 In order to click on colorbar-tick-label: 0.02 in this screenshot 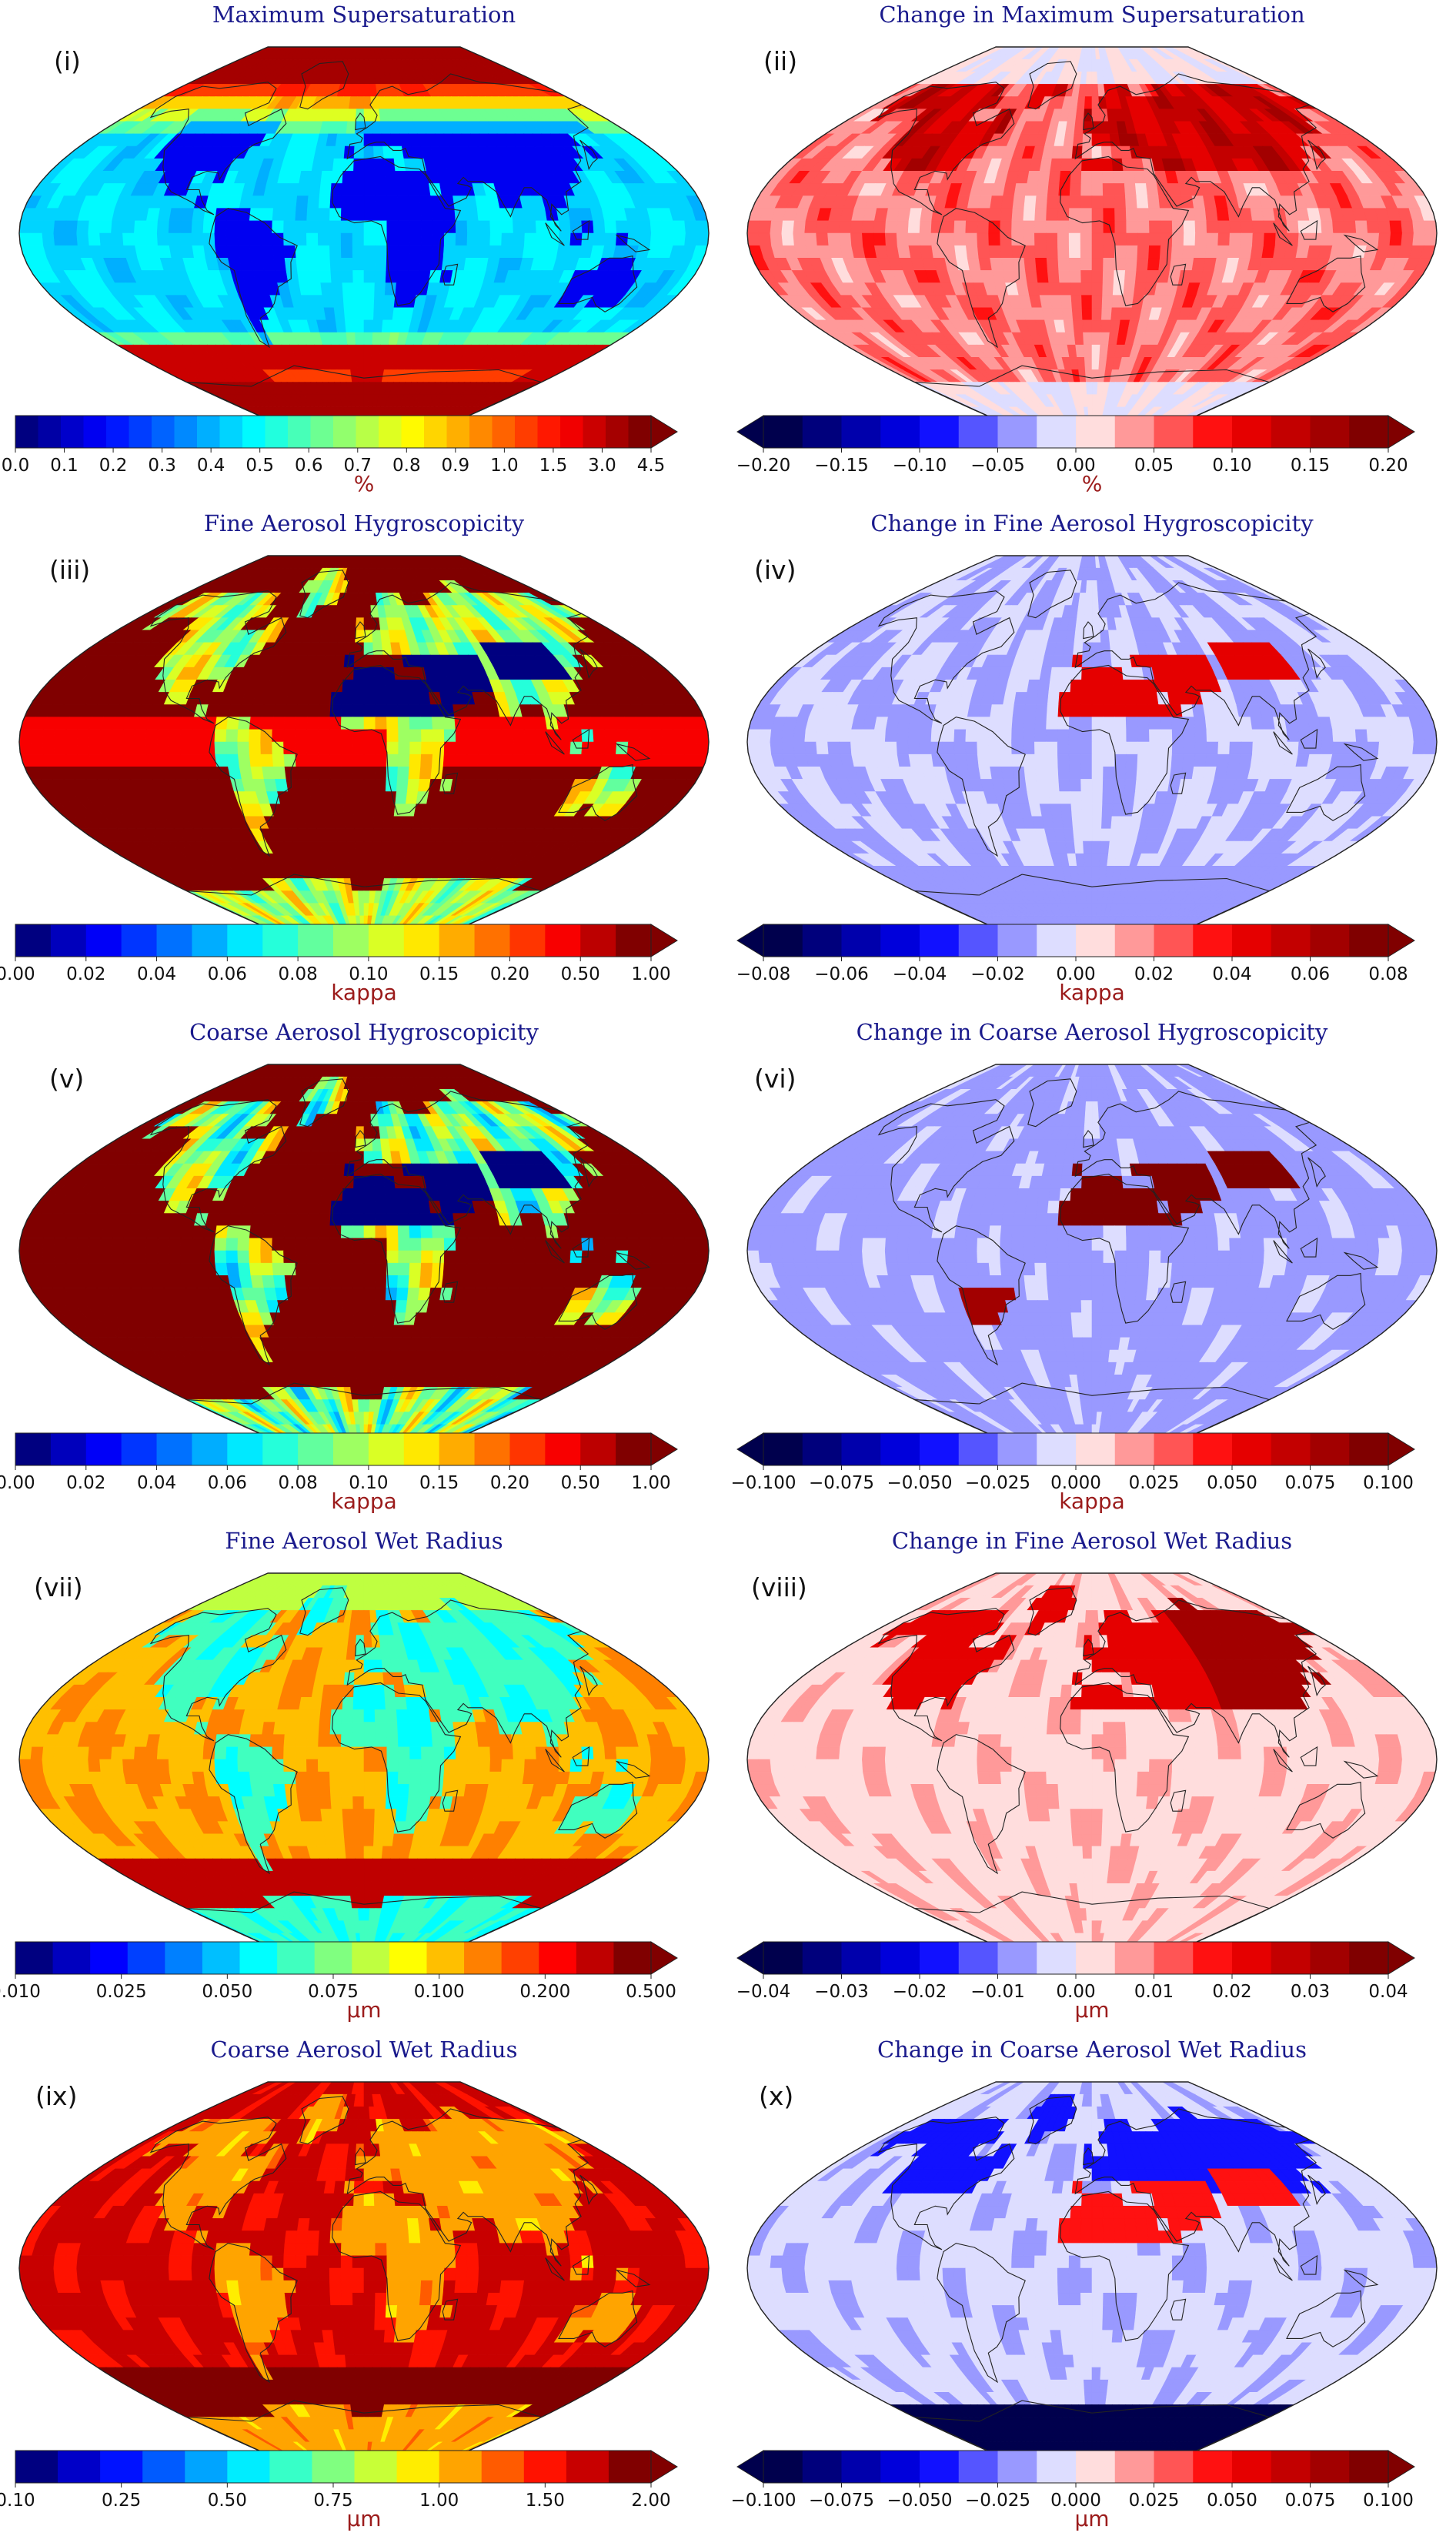, I will do `click(1232, 1992)`.